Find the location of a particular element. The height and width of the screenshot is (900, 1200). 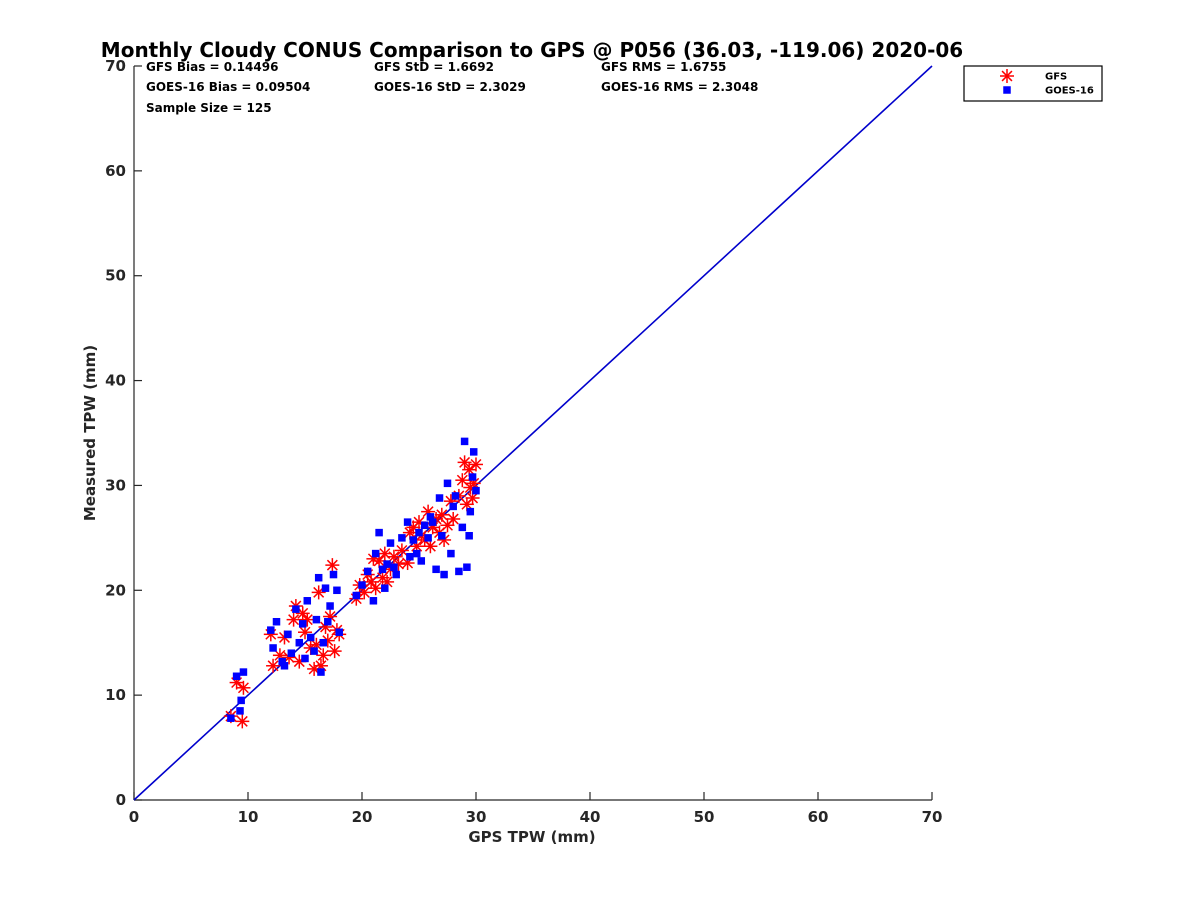

legend-items: GFS GOES-16 is located at coordinates (1047, 83).